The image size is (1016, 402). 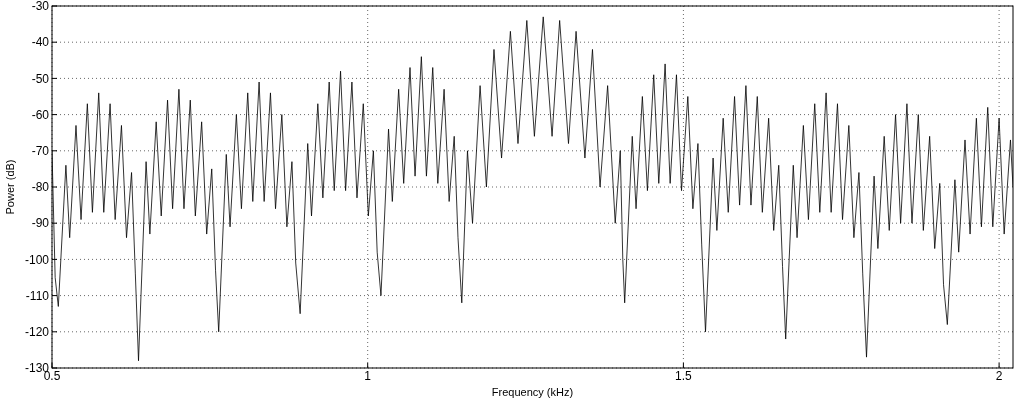 What do you see at coordinates (40, 187) in the screenshot?
I see `y-tick-label: -80` at bounding box center [40, 187].